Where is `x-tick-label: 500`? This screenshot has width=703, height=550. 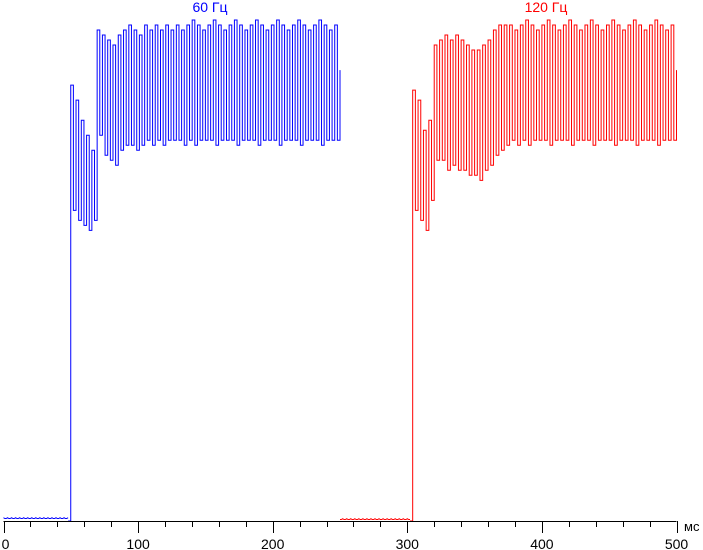
x-tick-label: 500 is located at coordinates (677, 543).